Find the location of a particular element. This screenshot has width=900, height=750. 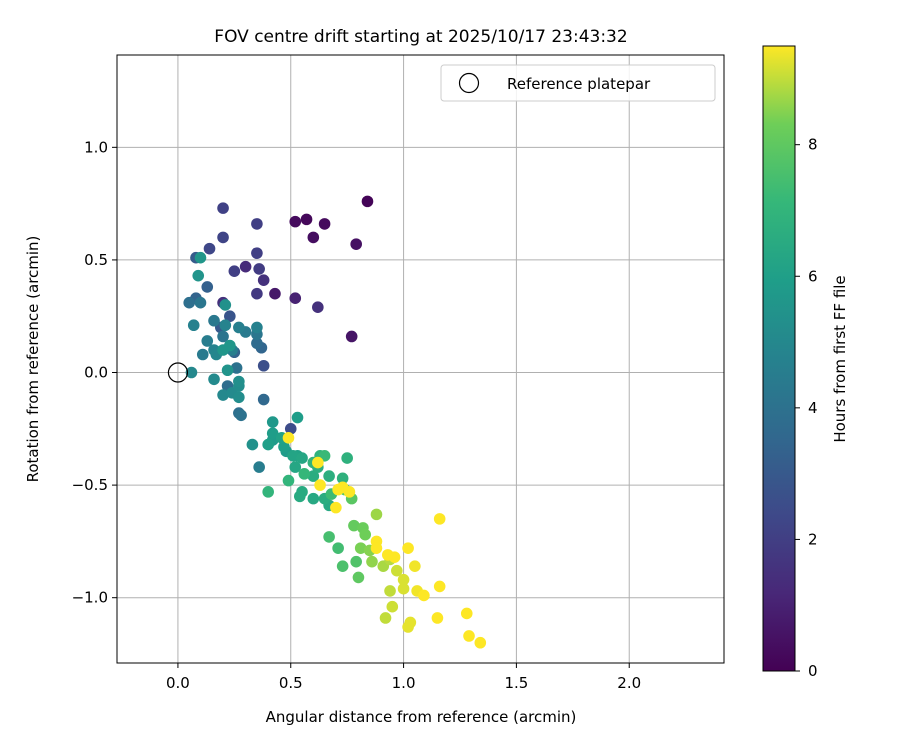

colorbar-label: Hours from first FF file is located at coordinates (840, 358).